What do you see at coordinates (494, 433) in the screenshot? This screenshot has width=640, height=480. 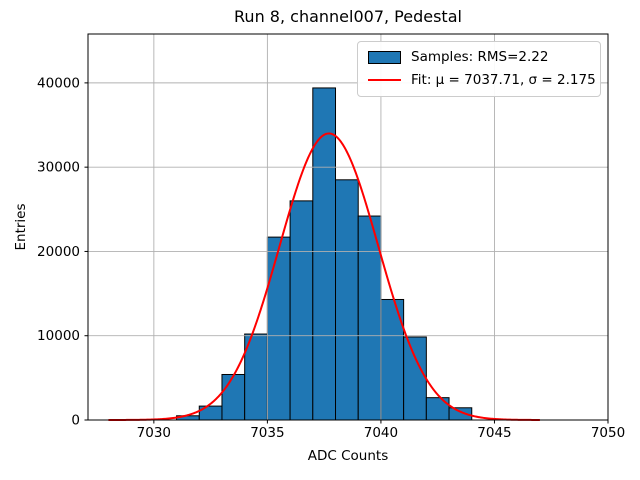 I see `x-tick-label: 7045` at bounding box center [494, 433].